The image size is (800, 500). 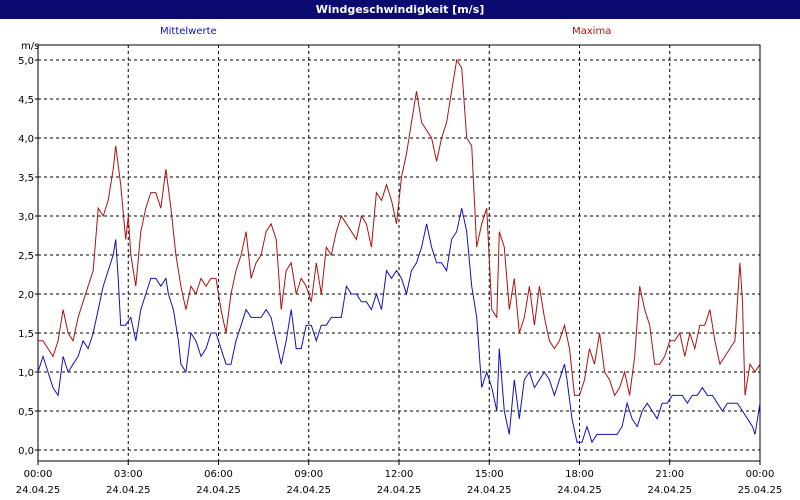 What do you see at coordinates (26, 217) in the screenshot?
I see `y-tick-label: 3,0` at bounding box center [26, 217].